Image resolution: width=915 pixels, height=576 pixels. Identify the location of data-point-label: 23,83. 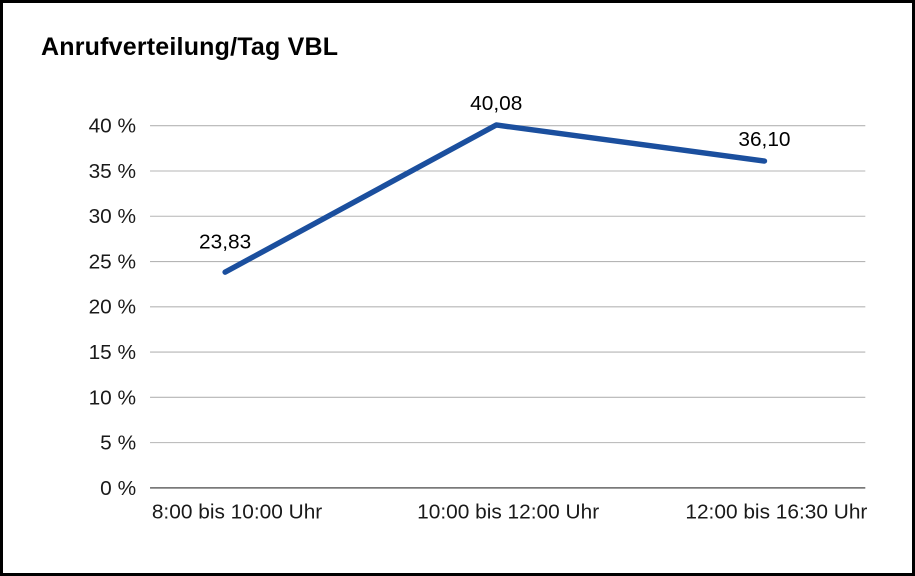
(225, 241).